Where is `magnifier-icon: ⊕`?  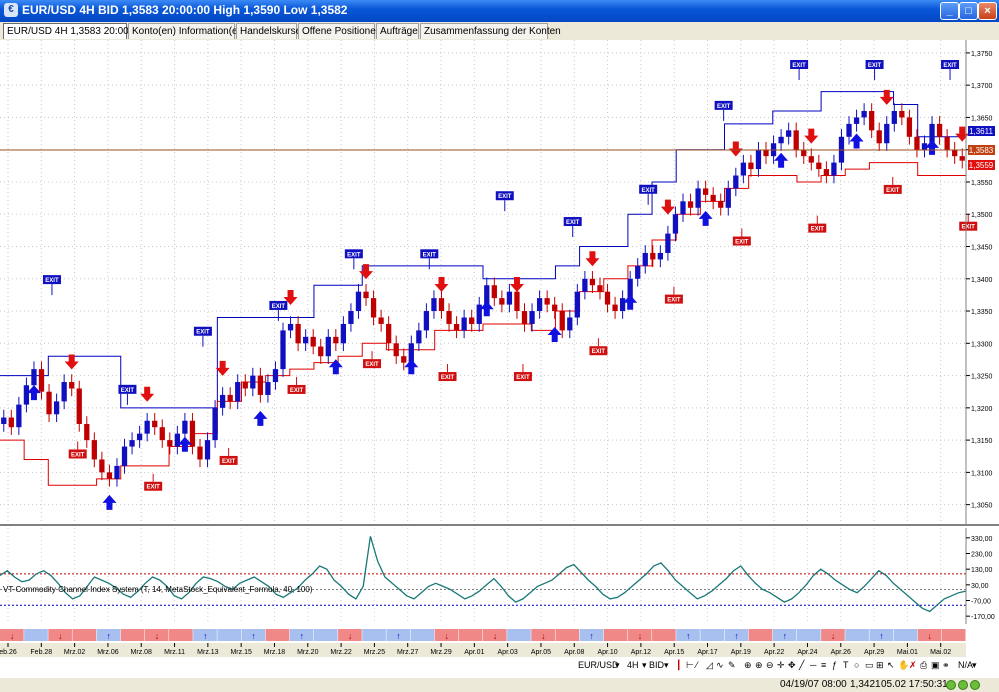
magnifier-icon: ⊕ is located at coordinates (748, 665).